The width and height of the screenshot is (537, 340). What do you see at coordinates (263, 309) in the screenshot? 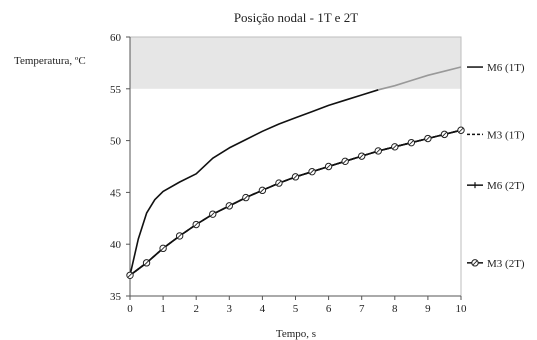
I see `x-tick-label: 4` at bounding box center [263, 309].